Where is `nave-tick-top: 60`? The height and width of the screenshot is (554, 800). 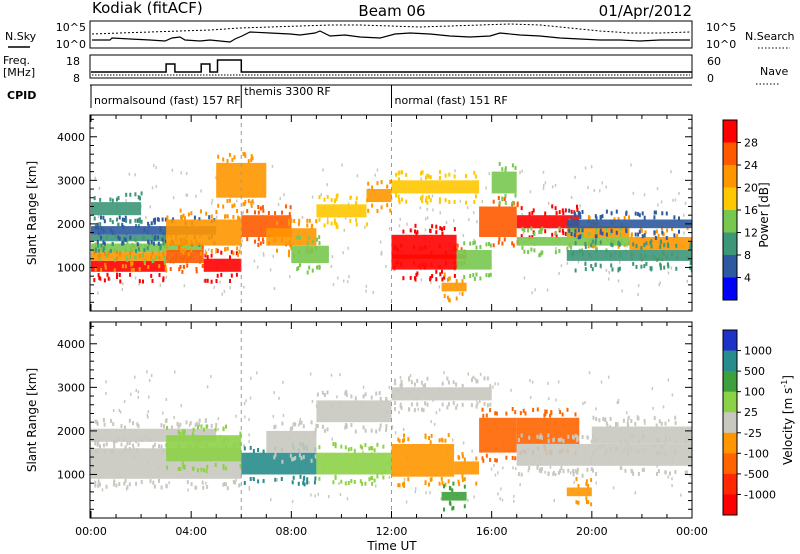 nave-tick-top: 60 is located at coordinates (714, 61).